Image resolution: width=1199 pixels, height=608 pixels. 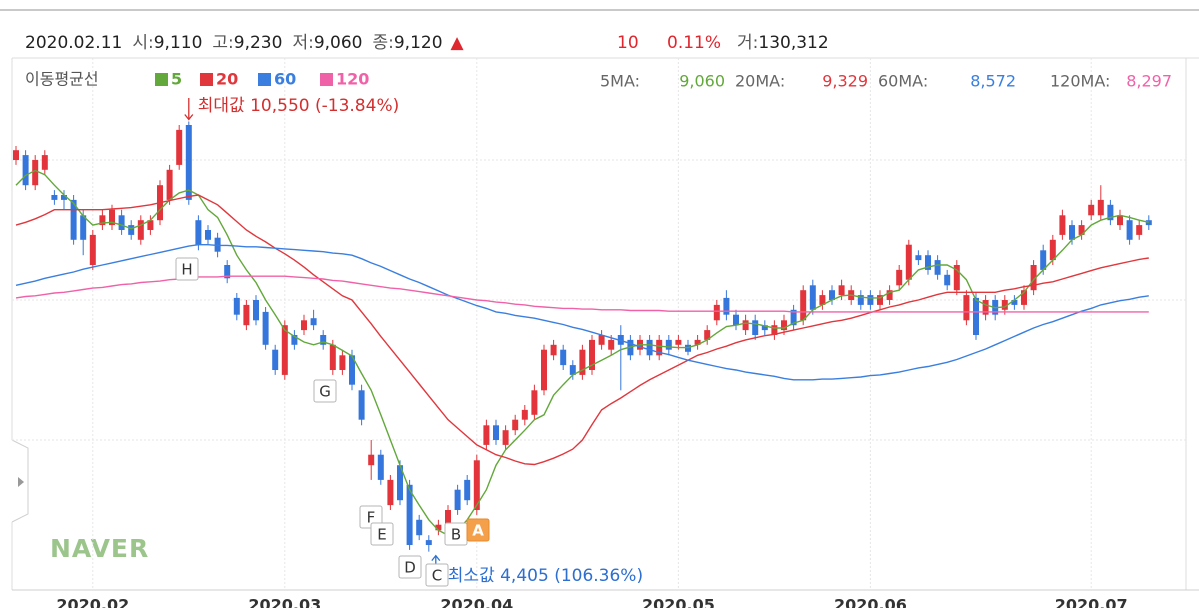 I want to click on field-label: 종:, so click(x=382, y=43).